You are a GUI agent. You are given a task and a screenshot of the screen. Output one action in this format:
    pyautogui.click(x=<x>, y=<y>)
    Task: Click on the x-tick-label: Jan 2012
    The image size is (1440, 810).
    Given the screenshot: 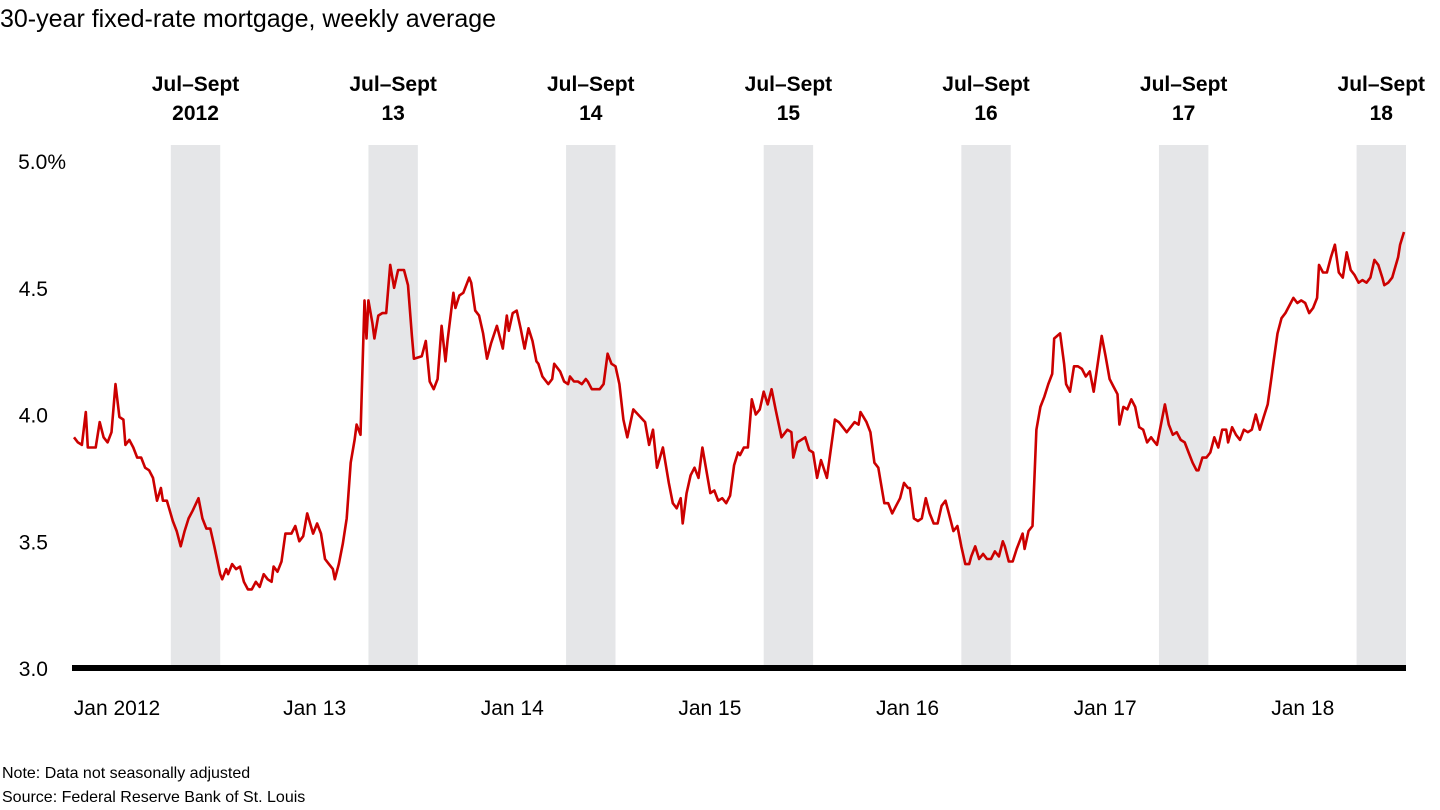 What is the action you would take?
    pyautogui.click(x=117, y=708)
    